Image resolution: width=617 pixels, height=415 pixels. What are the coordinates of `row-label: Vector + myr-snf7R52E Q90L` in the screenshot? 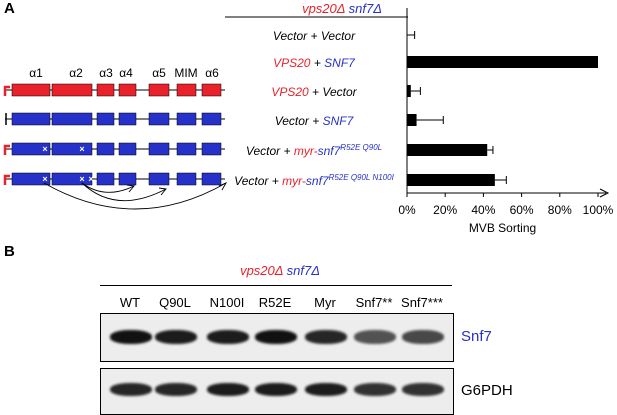 It's located at (314, 150).